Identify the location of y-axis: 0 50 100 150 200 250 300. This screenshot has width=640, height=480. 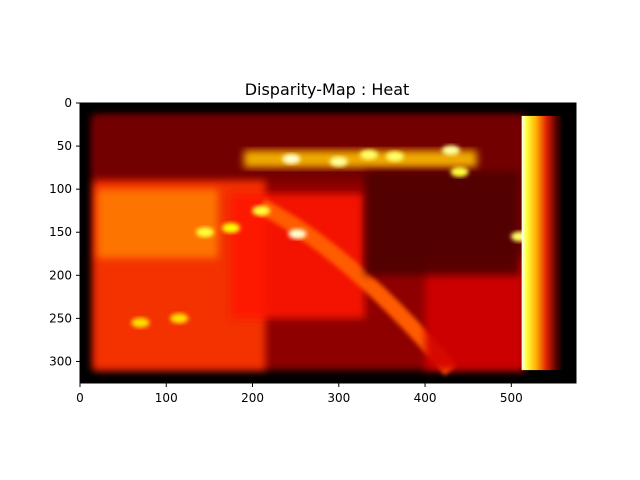
(64, 232).